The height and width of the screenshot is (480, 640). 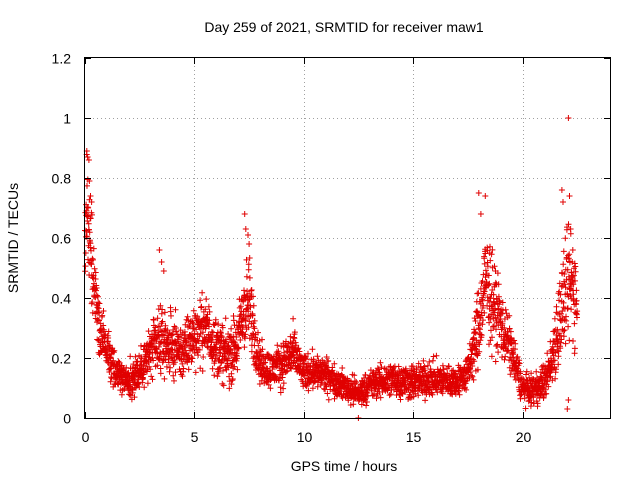 What do you see at coordinates (62, 299) in the screenshot?
I see `y-tick-label: 0.4` at bounding box center [62, 299].